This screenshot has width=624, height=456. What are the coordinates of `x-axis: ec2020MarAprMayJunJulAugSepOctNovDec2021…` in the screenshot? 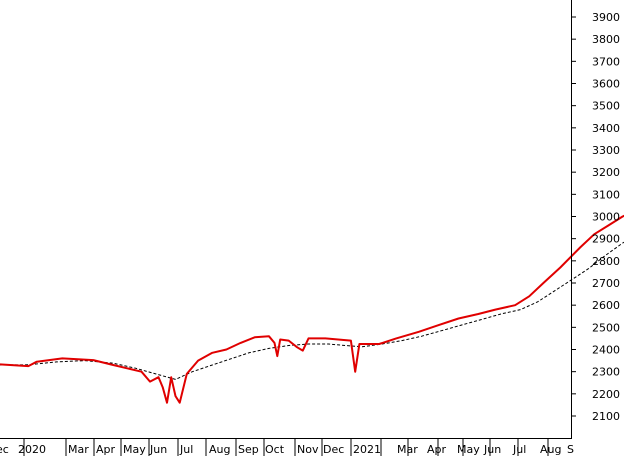 It's located at (287, 447).